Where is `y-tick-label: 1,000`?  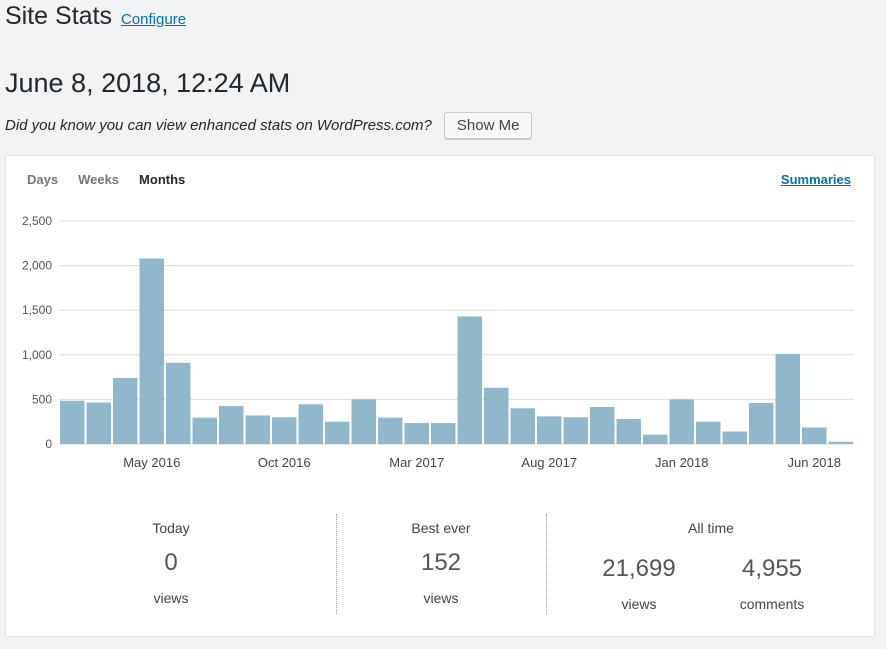 y-tick-label: 1,000 is located at coordinates (37, 355).